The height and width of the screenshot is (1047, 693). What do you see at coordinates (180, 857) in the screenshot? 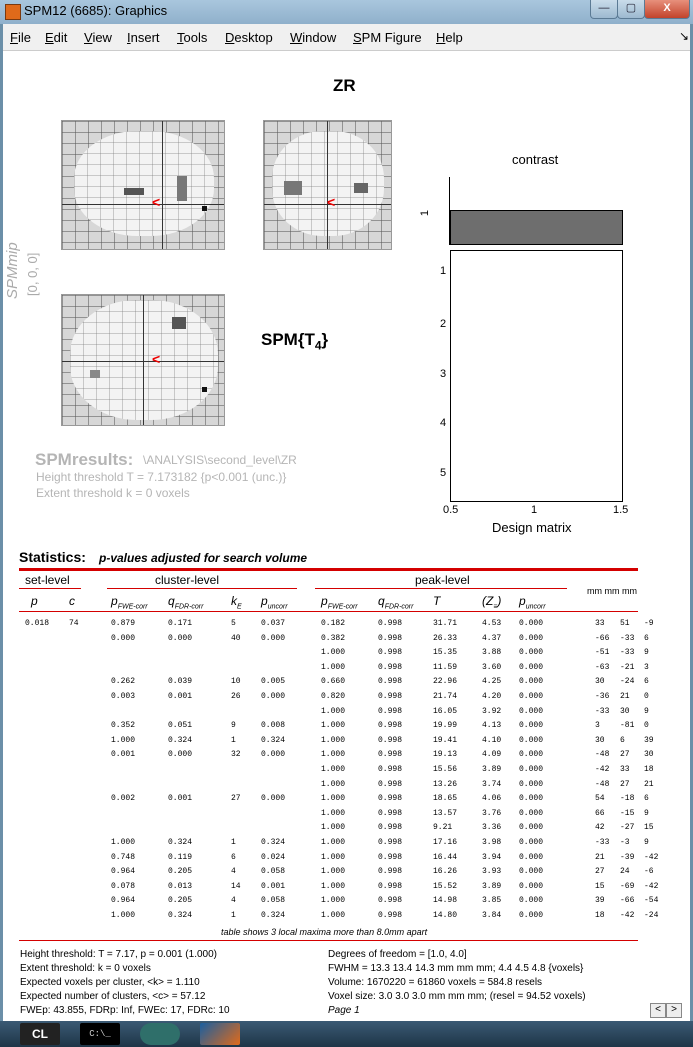
I see `table-cell: 0.119` at bounding box center [180, 857].